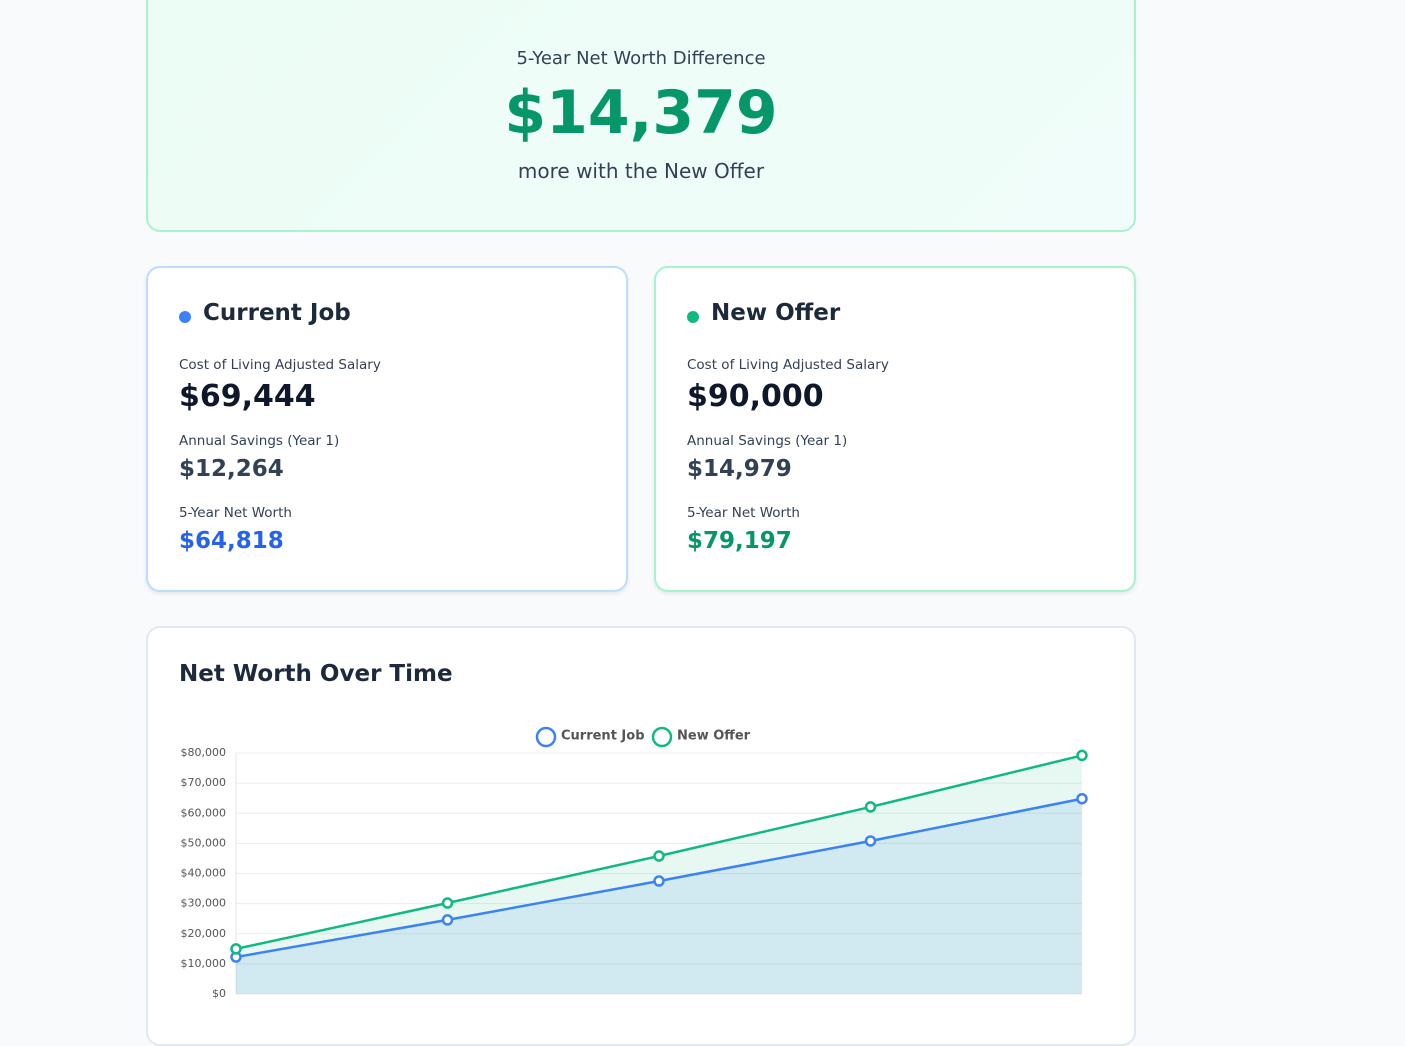 This screenshot has width=1405, height=1046. What do you see at coordinates (204, 812) in the screenshot?
I see `y-tick-label: $60,000` at bounding box center [204, 812].